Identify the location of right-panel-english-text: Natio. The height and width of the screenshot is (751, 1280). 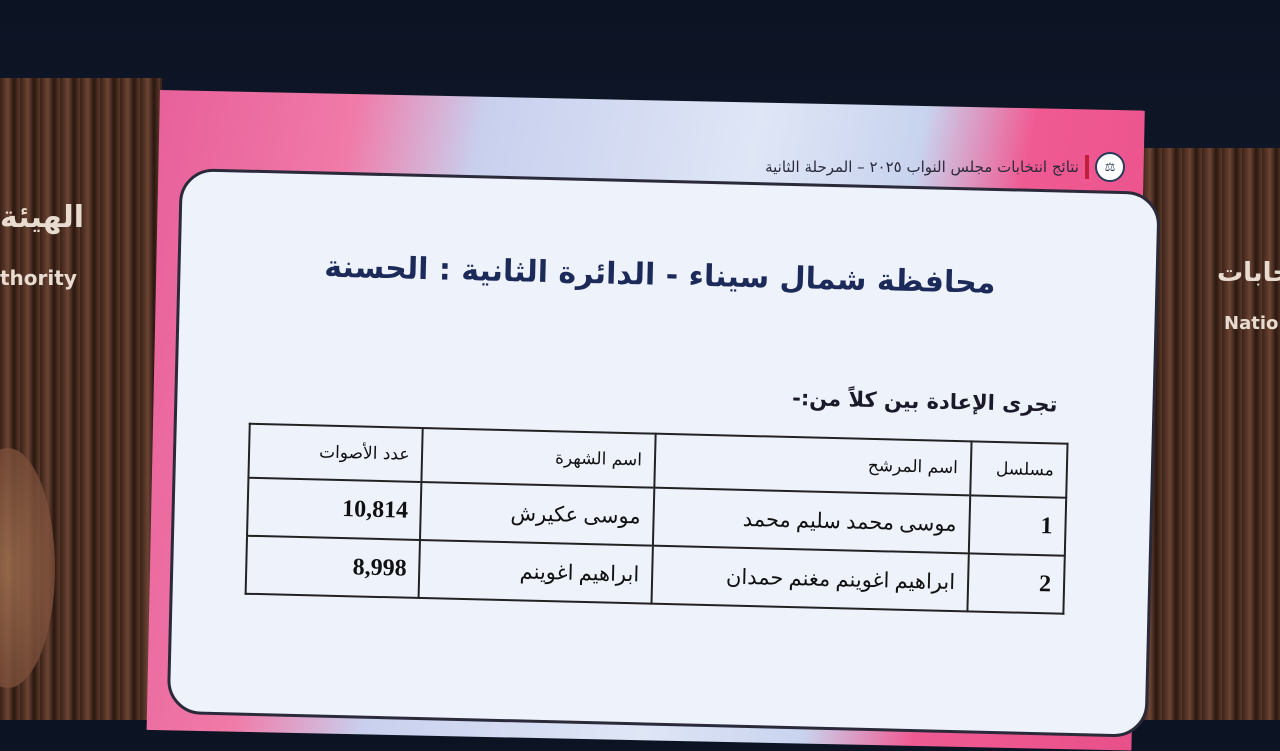
(1251, 323).